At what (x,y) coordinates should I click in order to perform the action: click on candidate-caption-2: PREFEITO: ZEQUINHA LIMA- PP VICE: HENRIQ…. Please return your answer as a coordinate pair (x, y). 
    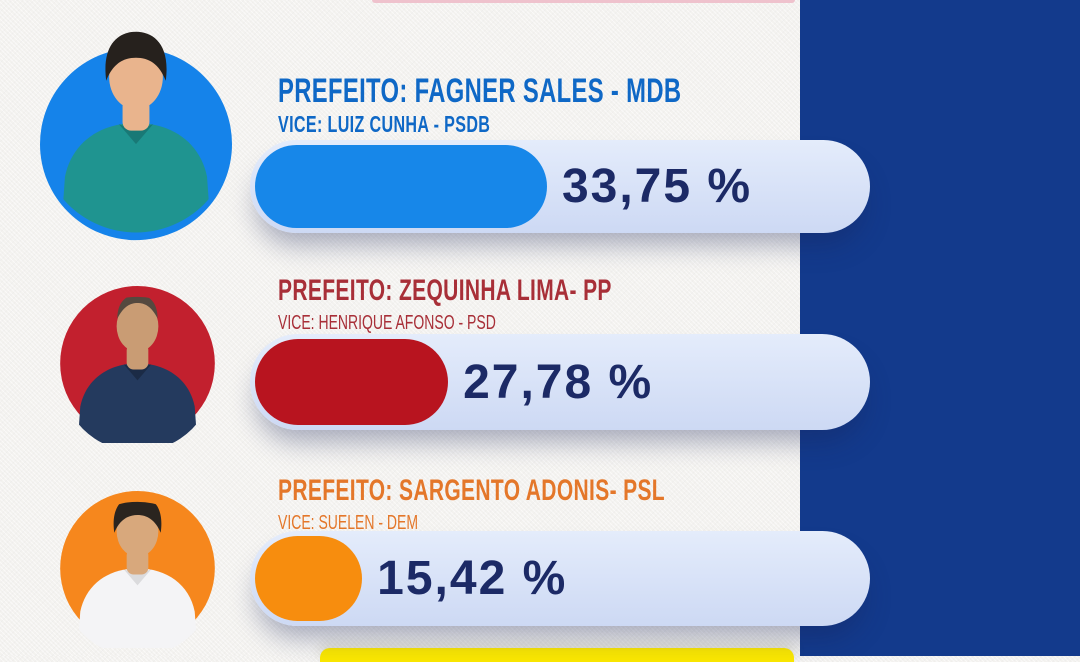
    Looking at the image, I should click on (445, 304).